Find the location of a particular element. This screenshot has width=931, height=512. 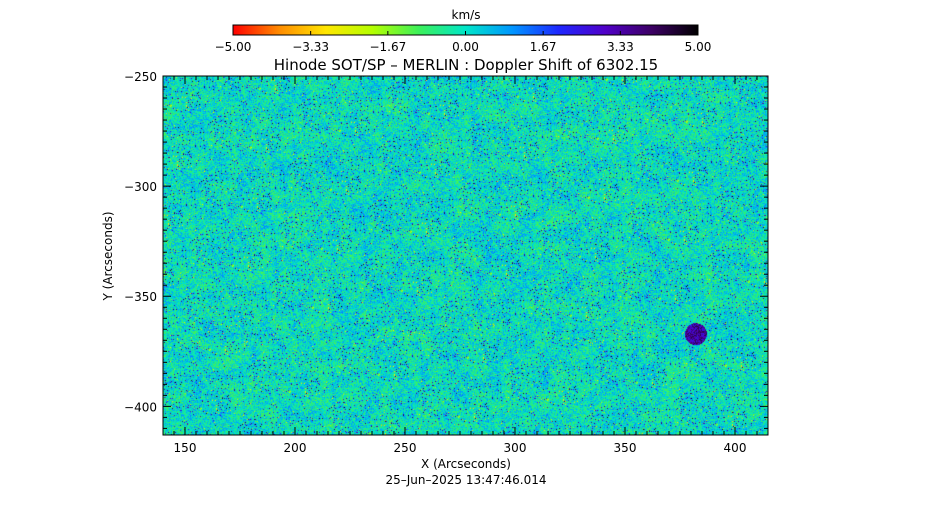

y-tick-label: −250 is located at coordinates (140, 77).